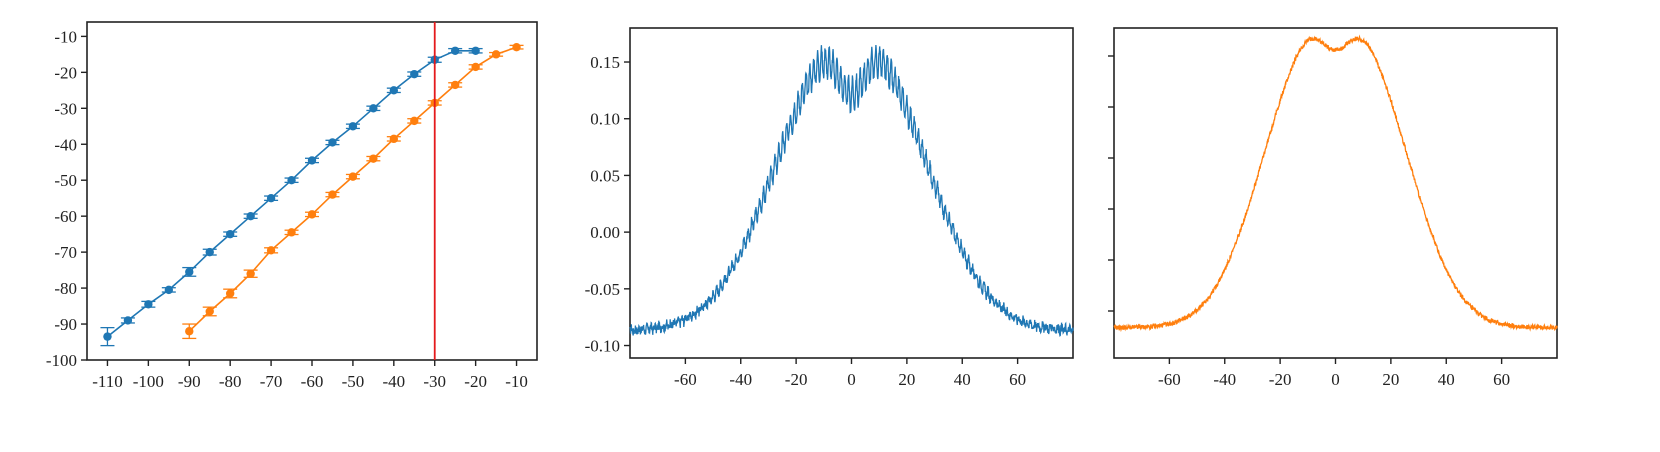 The width and height of the screenshot is (1660, 452). I want to click on y-tick-label: -70, so click(65, 252).